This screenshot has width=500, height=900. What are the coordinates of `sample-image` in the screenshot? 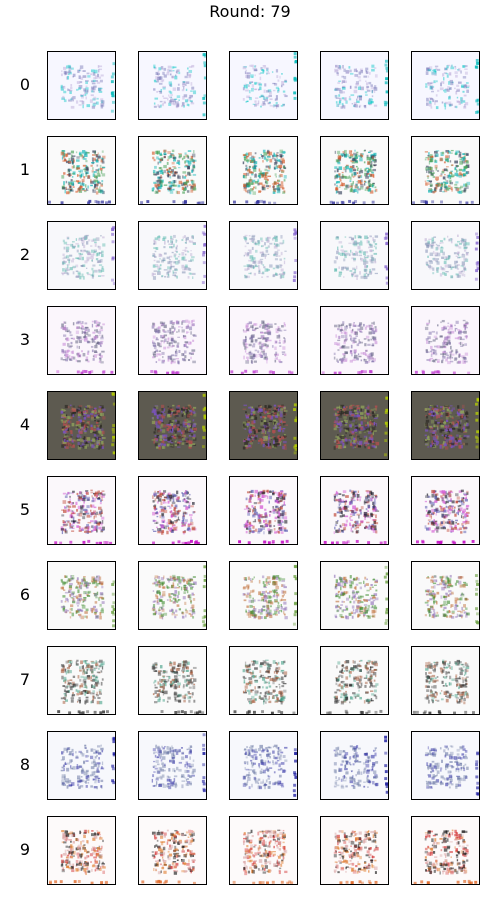 It's located at (81, 425).